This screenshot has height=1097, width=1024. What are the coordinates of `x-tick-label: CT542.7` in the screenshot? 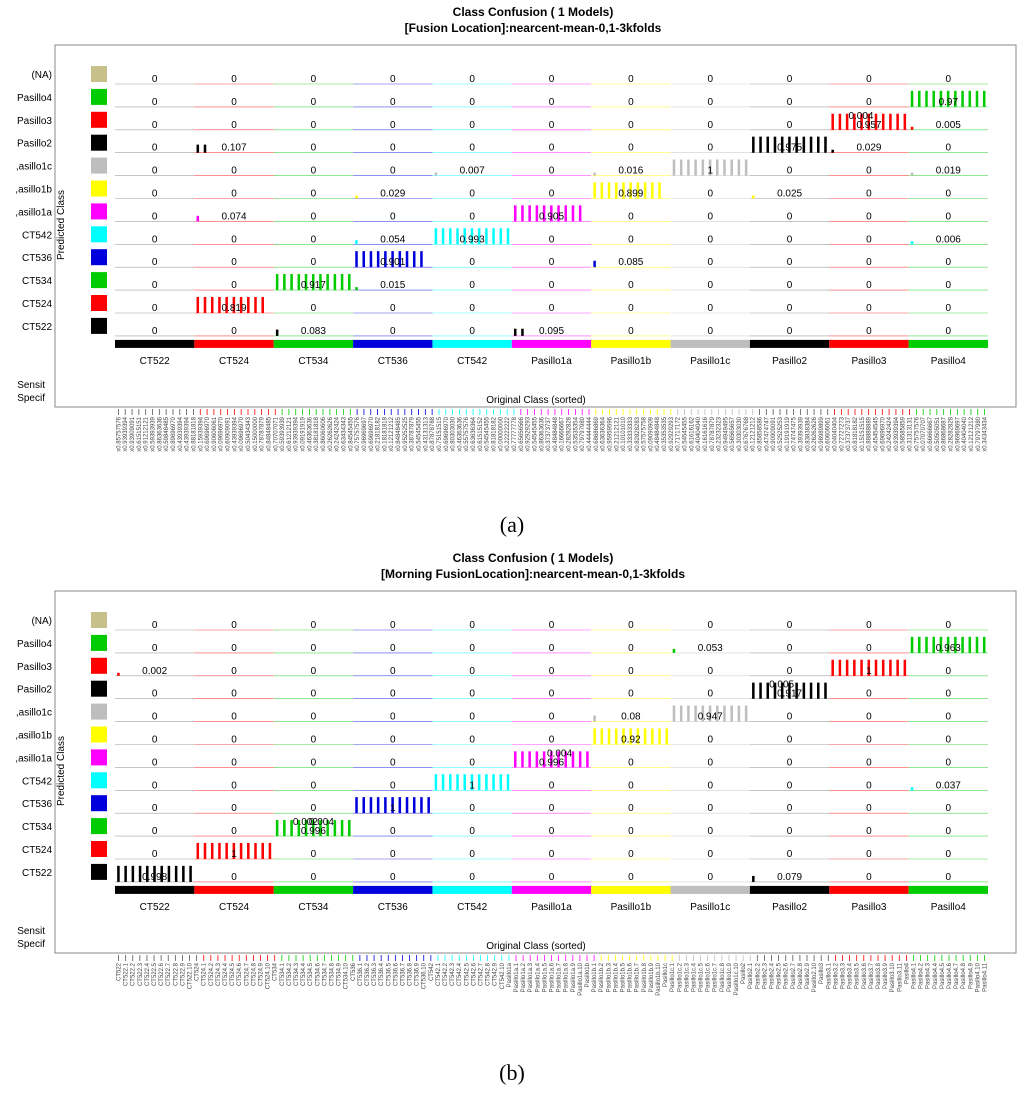 It's located at (482, 974).